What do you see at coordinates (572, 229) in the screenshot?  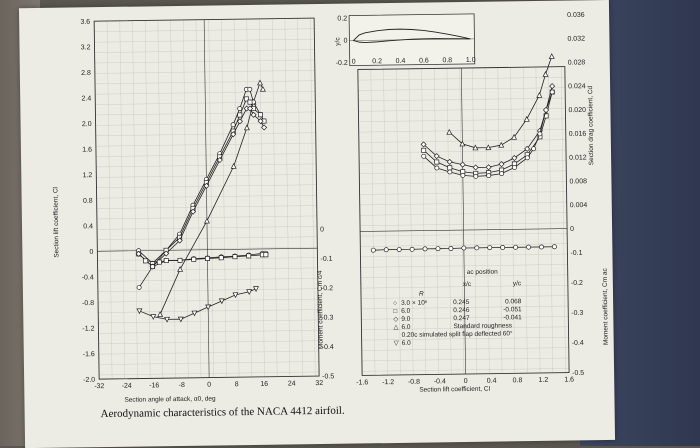 I see `drag-tick-label: 0` at bounding box center [572, 229].